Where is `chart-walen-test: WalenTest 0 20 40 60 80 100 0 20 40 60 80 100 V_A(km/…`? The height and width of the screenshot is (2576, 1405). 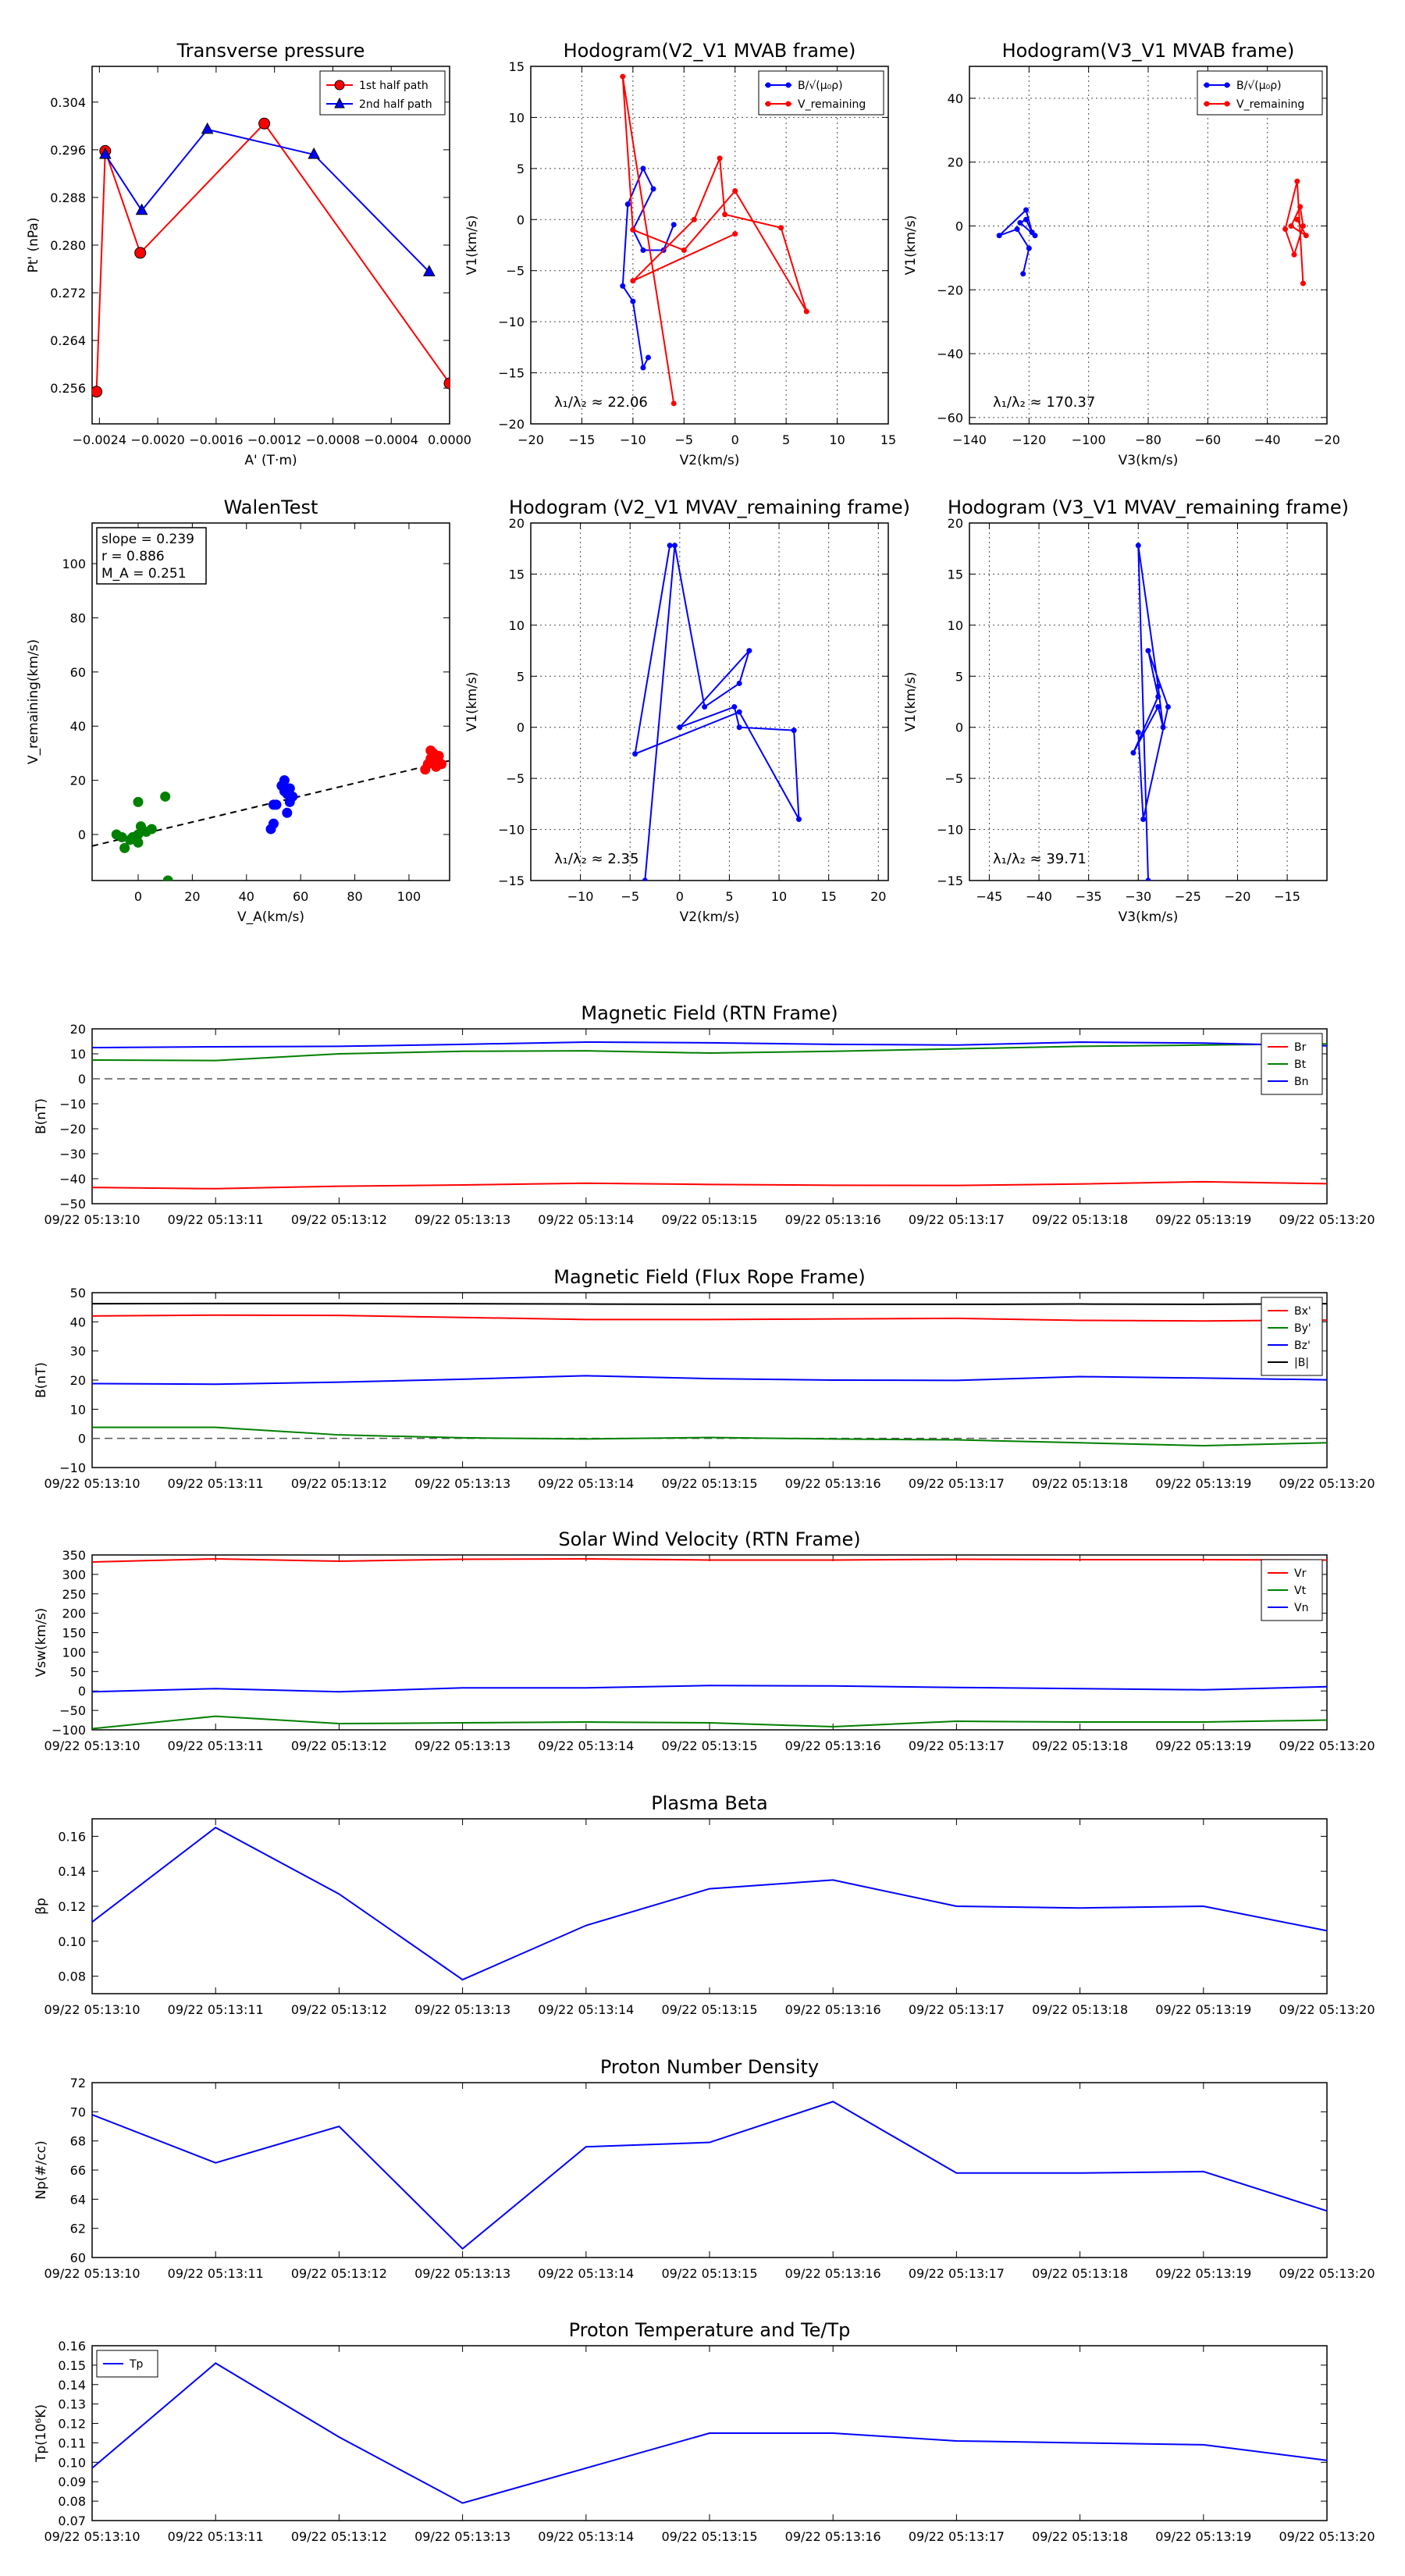 chart-walen-test: WalenTest 0 20 40 60 80 100 0 20 40 60 80 100 V_A(km/… is located at coordinates (238, 710).